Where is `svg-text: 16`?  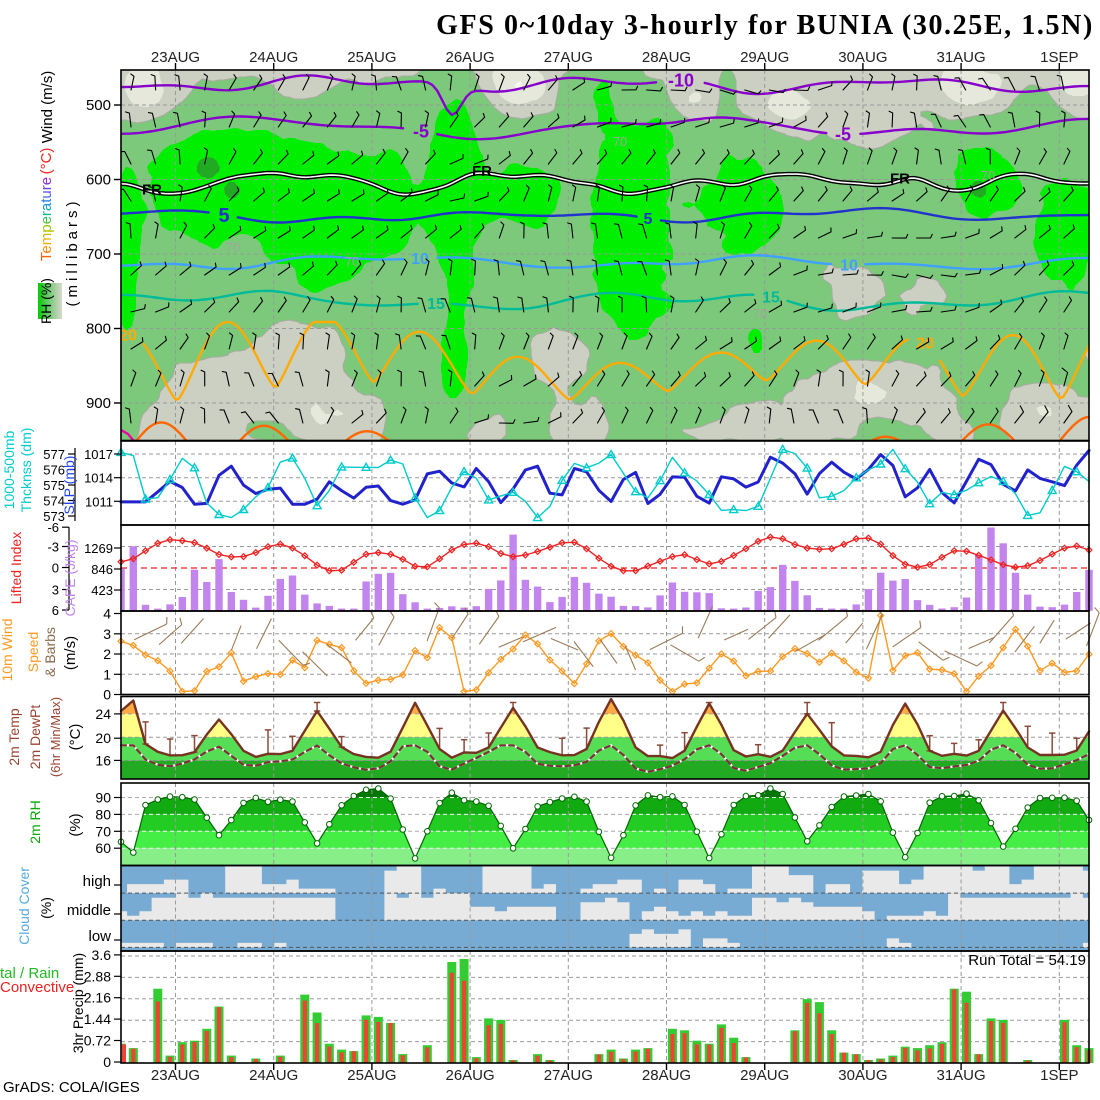 svg-text: 16 is located at coordinates (103, 760).